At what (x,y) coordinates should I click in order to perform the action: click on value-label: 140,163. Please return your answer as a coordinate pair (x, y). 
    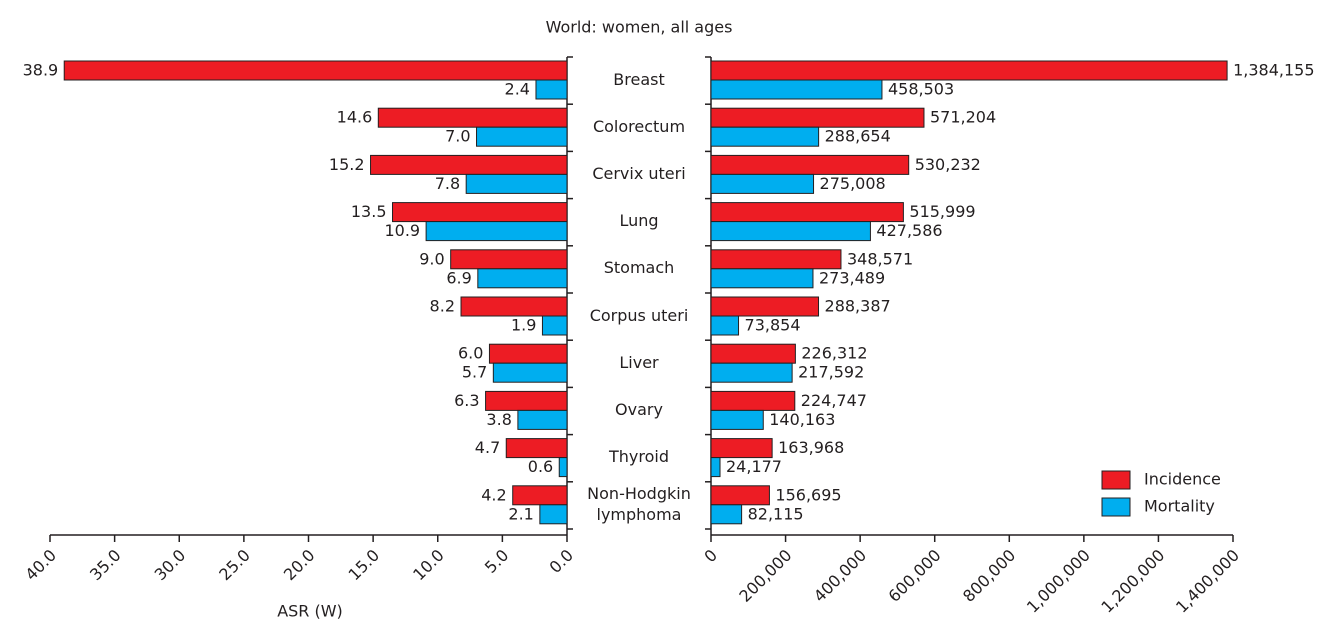
    Looking at the image, I should click on (802, 419).